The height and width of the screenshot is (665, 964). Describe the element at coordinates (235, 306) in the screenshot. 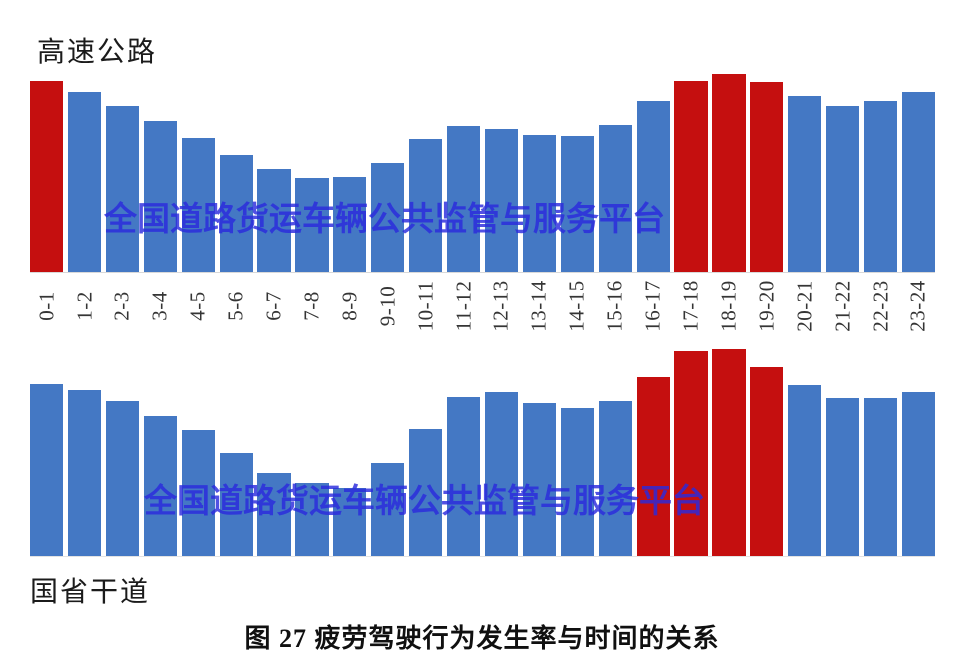

I see `x-tick-label: 5-6` at that location.